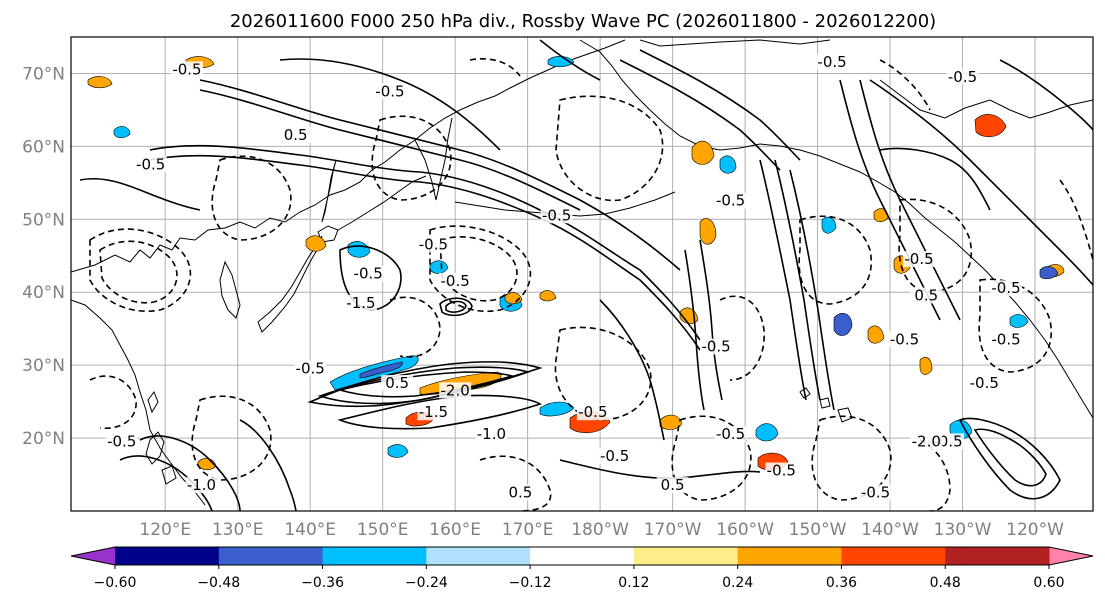  I want to click on longitude-label: 150°E, so click(383, 530).